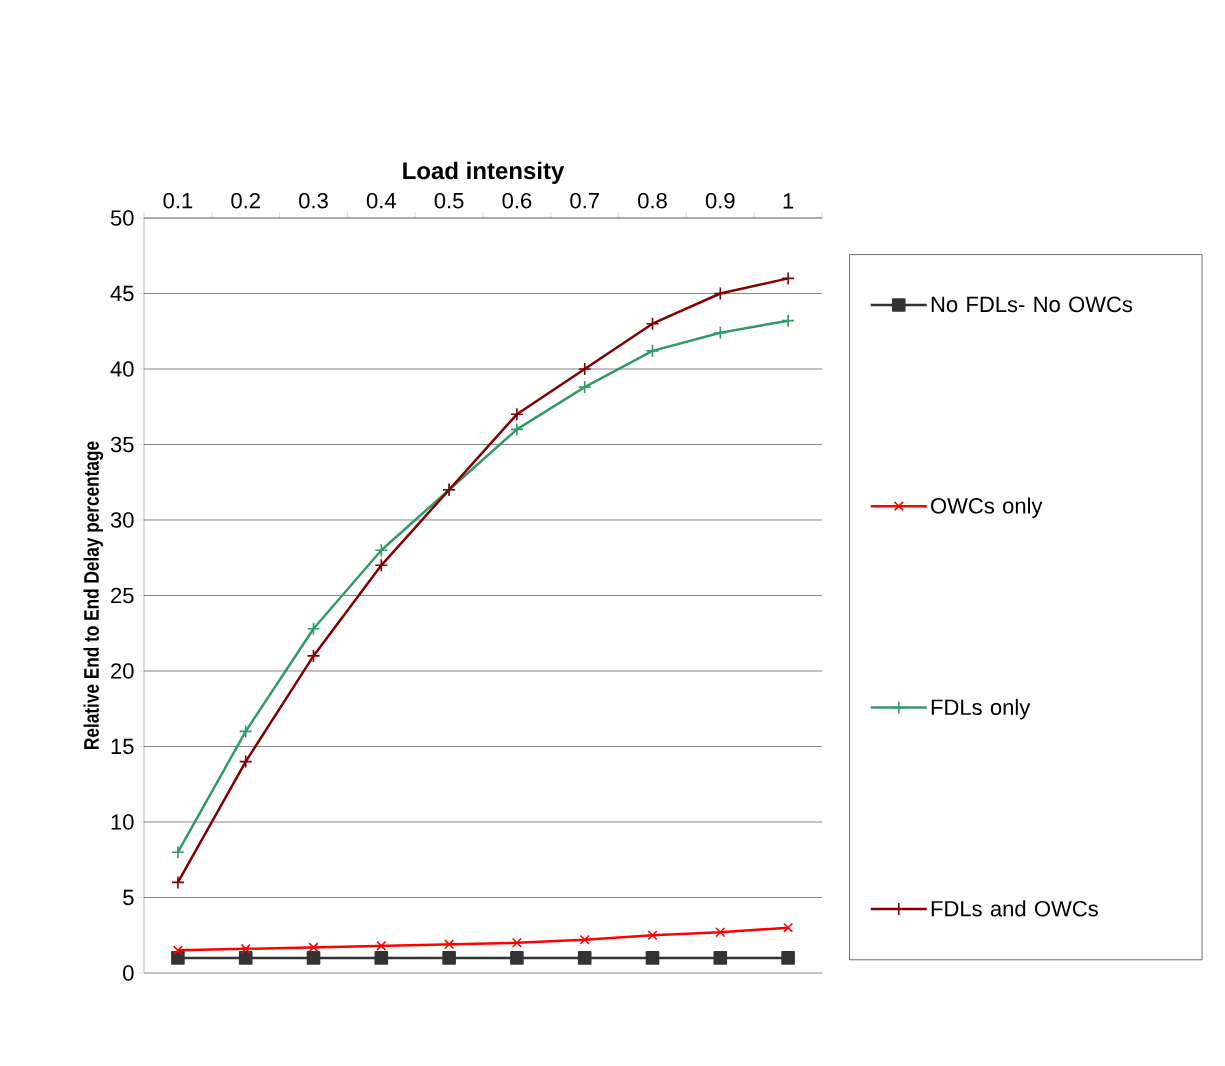  Describe the element at coordinates (720, 200) in the screenshot. I see `x-tick-label: 0.9` at that location.